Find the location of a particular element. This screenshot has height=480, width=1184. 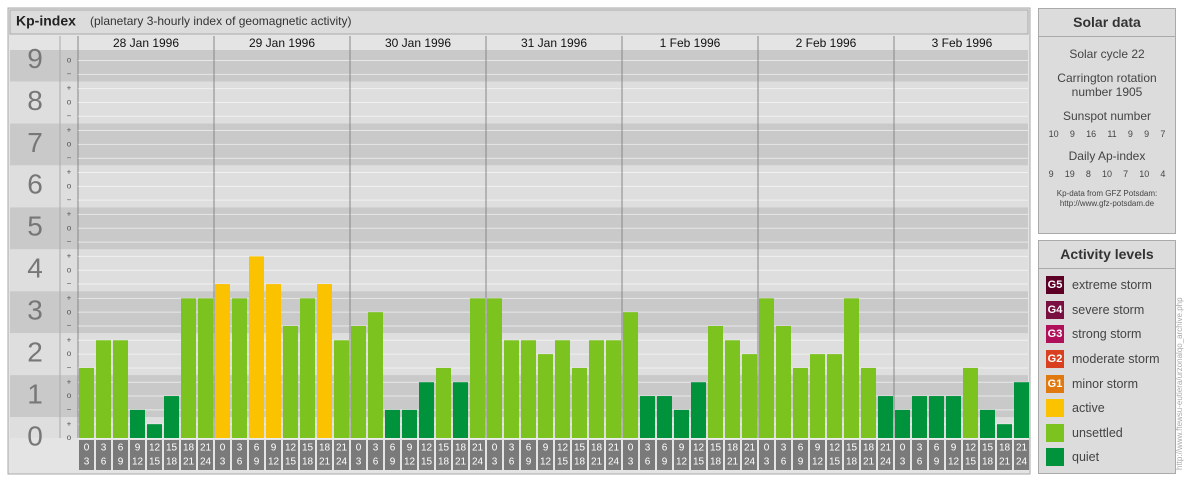

ap-value: 19 is located at coordinates (1069, 174).